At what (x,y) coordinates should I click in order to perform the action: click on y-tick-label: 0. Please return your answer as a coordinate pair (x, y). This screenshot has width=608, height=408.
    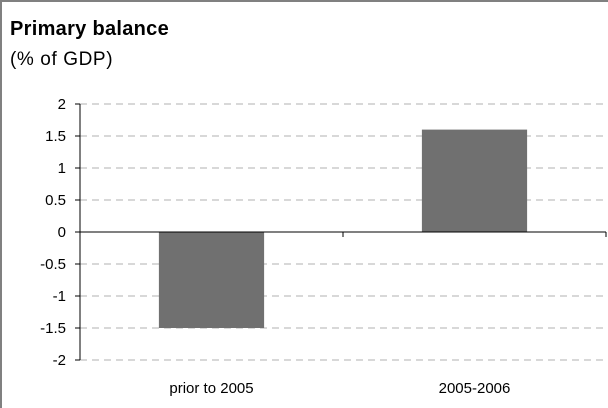
    Looking at the image, I should click on (62, 232).